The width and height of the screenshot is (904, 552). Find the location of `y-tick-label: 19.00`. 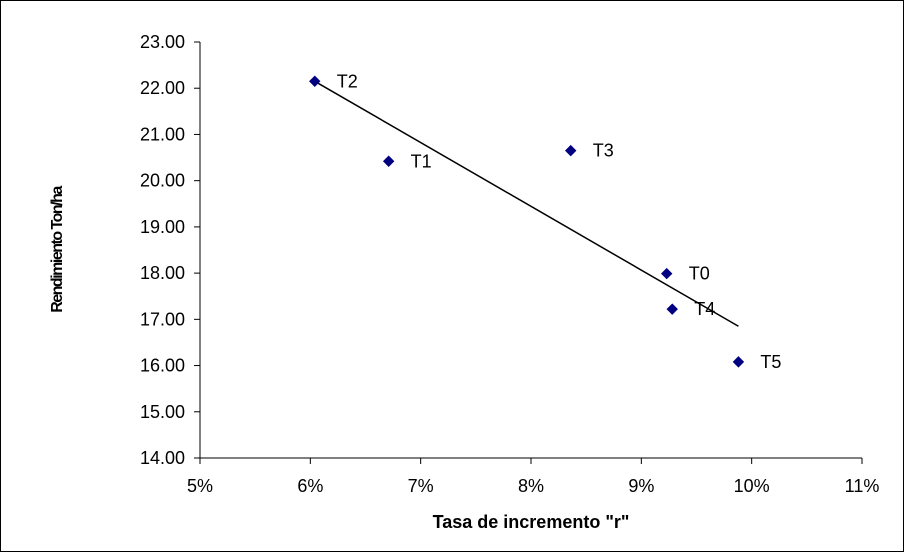

y-tick-label: 19.00 is located at coordinates (162, 227).